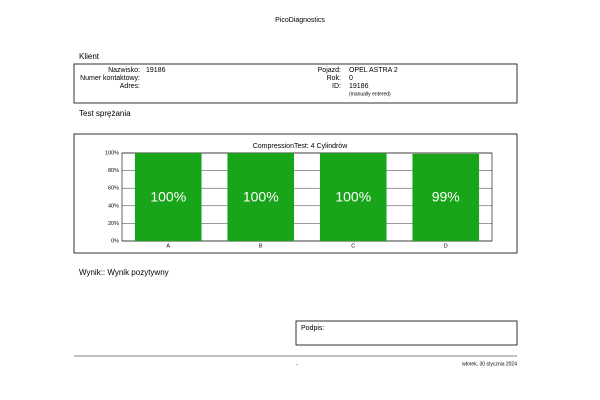  What do you see at coordinates (124, 272) in the screenshot?
I see `result-text: Wynik:: Wynik pozytywny` at bounding box center [124, 272].